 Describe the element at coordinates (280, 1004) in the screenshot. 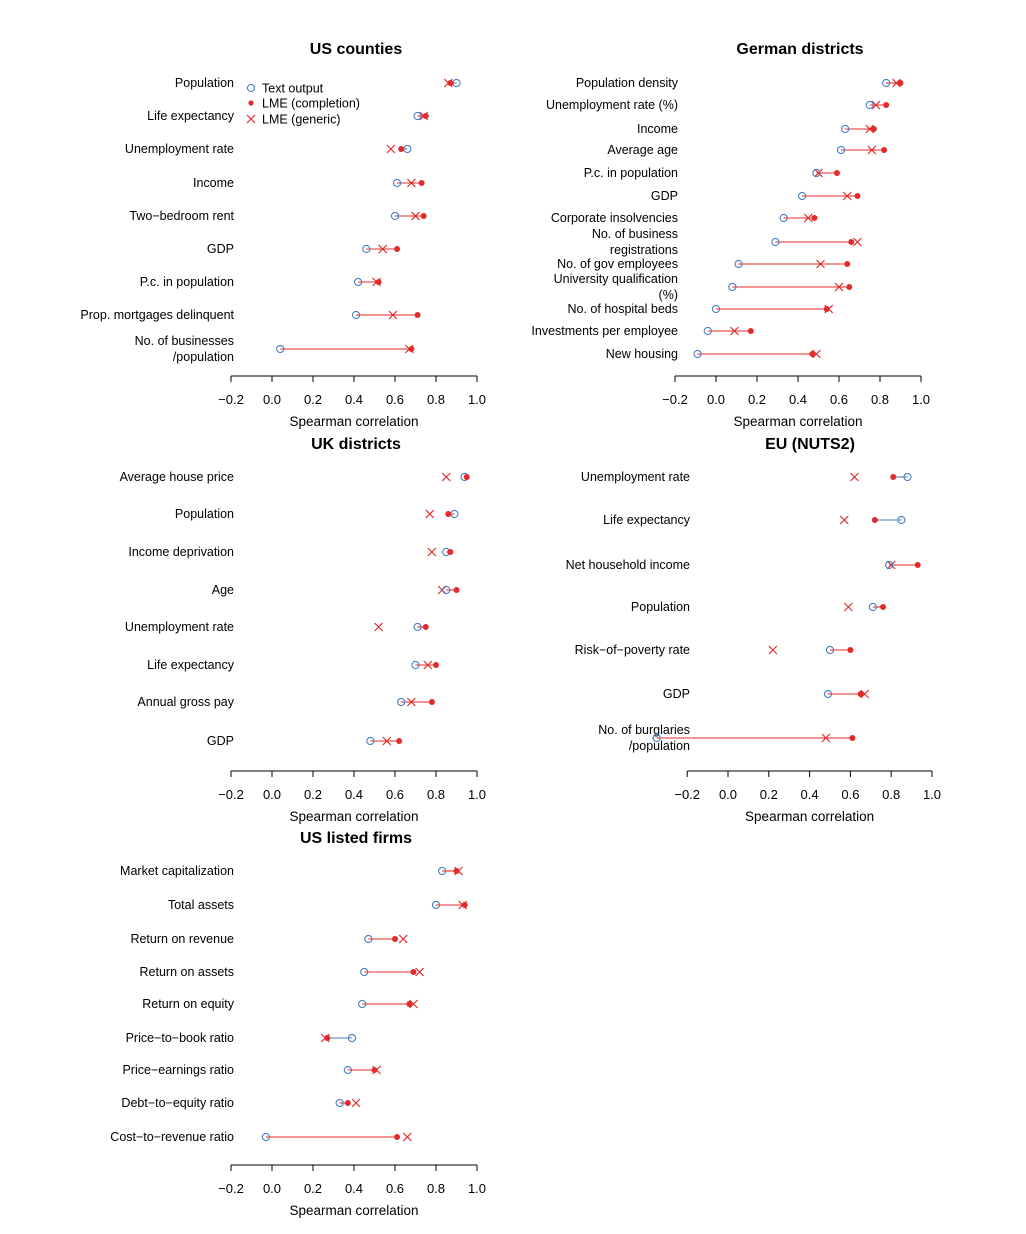

I see `data-row: Return on equity` at that location.